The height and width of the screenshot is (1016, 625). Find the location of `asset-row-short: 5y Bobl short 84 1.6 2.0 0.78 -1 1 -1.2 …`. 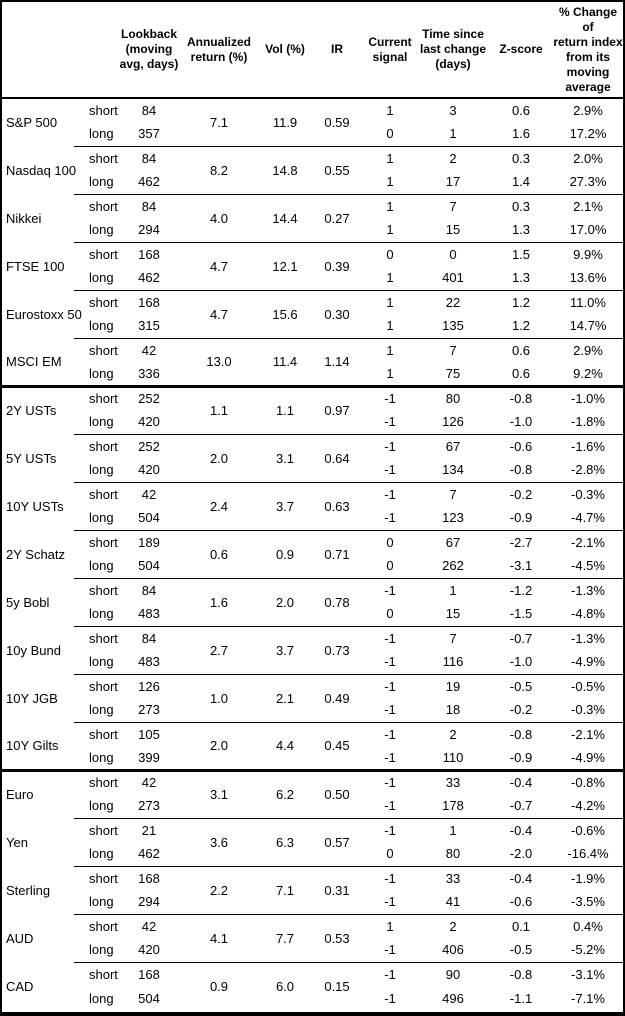

asset-row-short: 5y Bobl short 84 1.6 2.0 0.78 -1 1 -1.2 … is located at coordinates (312, 601).